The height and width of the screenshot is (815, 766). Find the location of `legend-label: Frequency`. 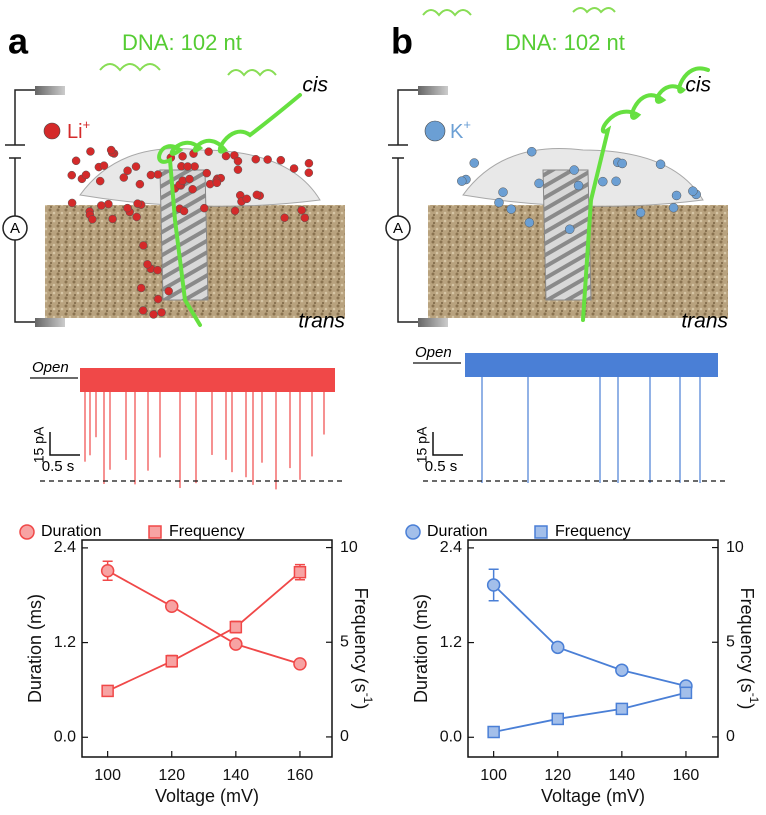

legend-label: Frequency is located at coordinates (207, 531).